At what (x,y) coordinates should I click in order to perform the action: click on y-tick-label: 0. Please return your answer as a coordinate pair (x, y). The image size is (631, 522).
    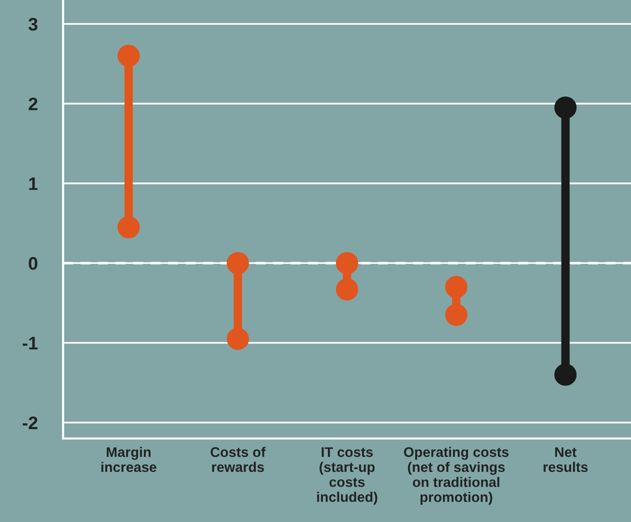
    Looking at the image, I should click on (33, 263).